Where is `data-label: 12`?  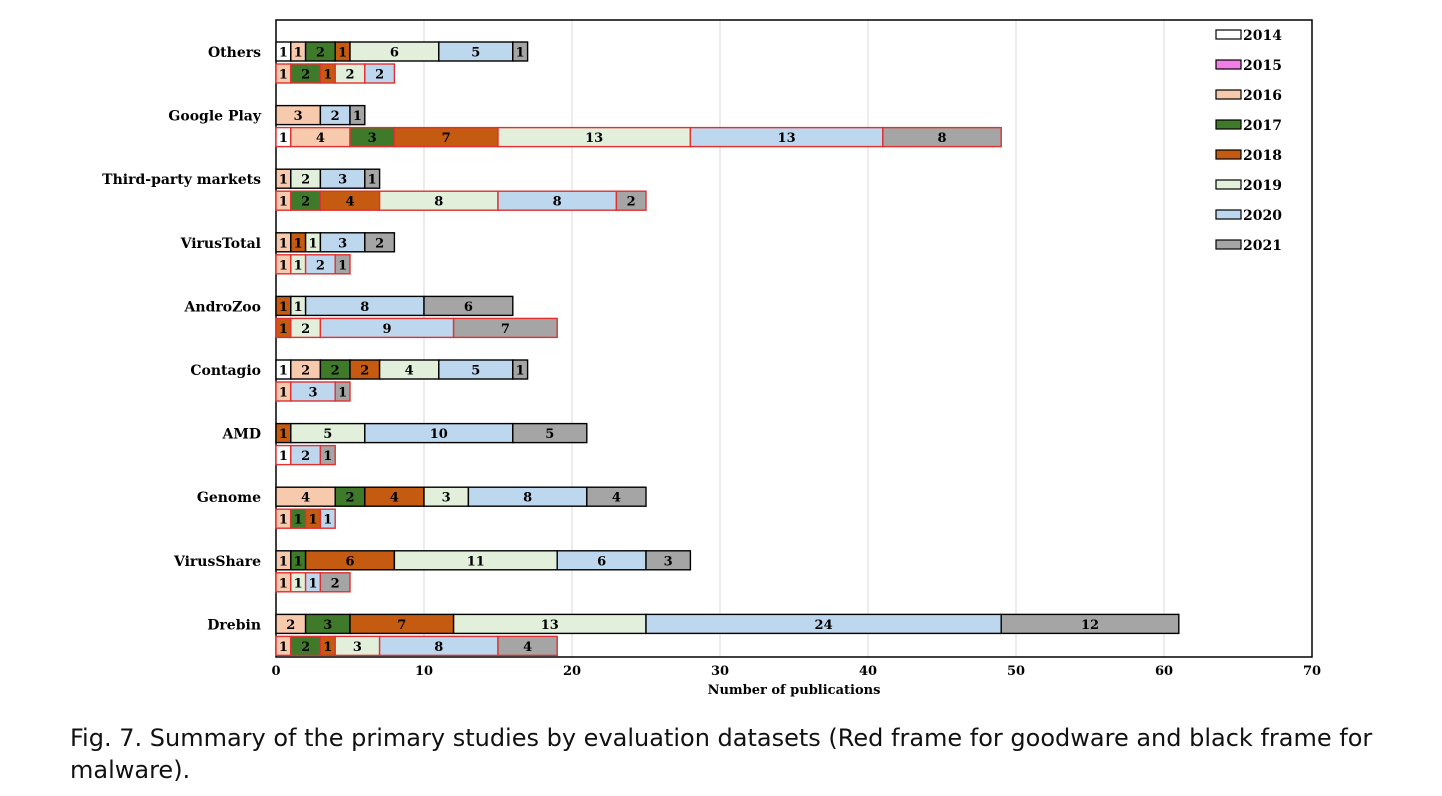
data-label: 12 is located at coordinates (1090, 625).